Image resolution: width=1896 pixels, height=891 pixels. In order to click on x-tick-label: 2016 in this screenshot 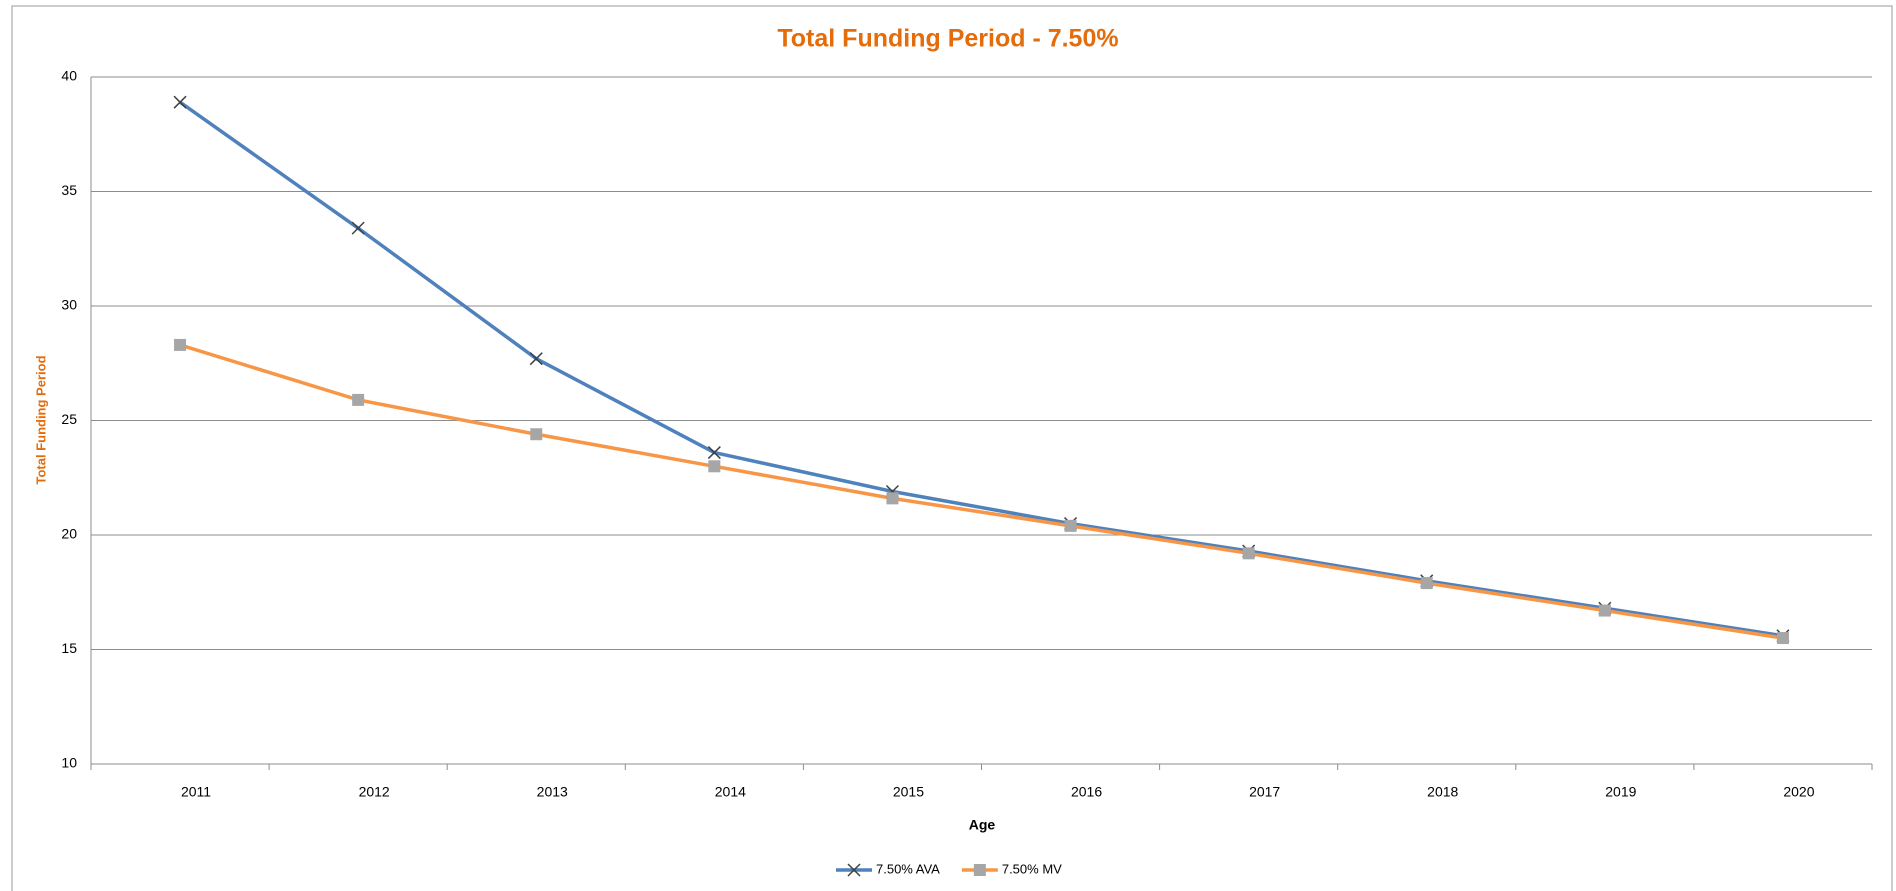, I will do `click(1086, 792)`.